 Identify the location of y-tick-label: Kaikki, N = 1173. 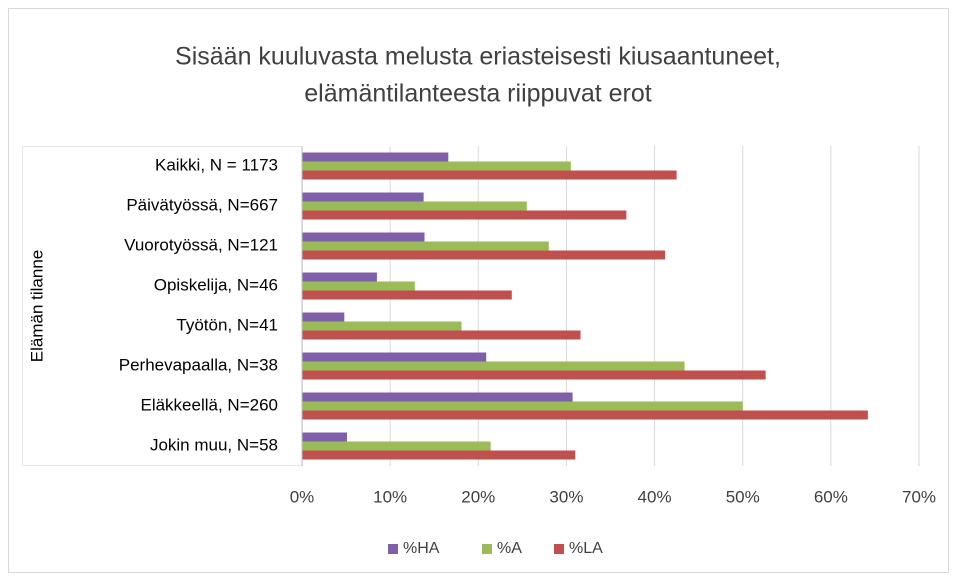
(216, 164).